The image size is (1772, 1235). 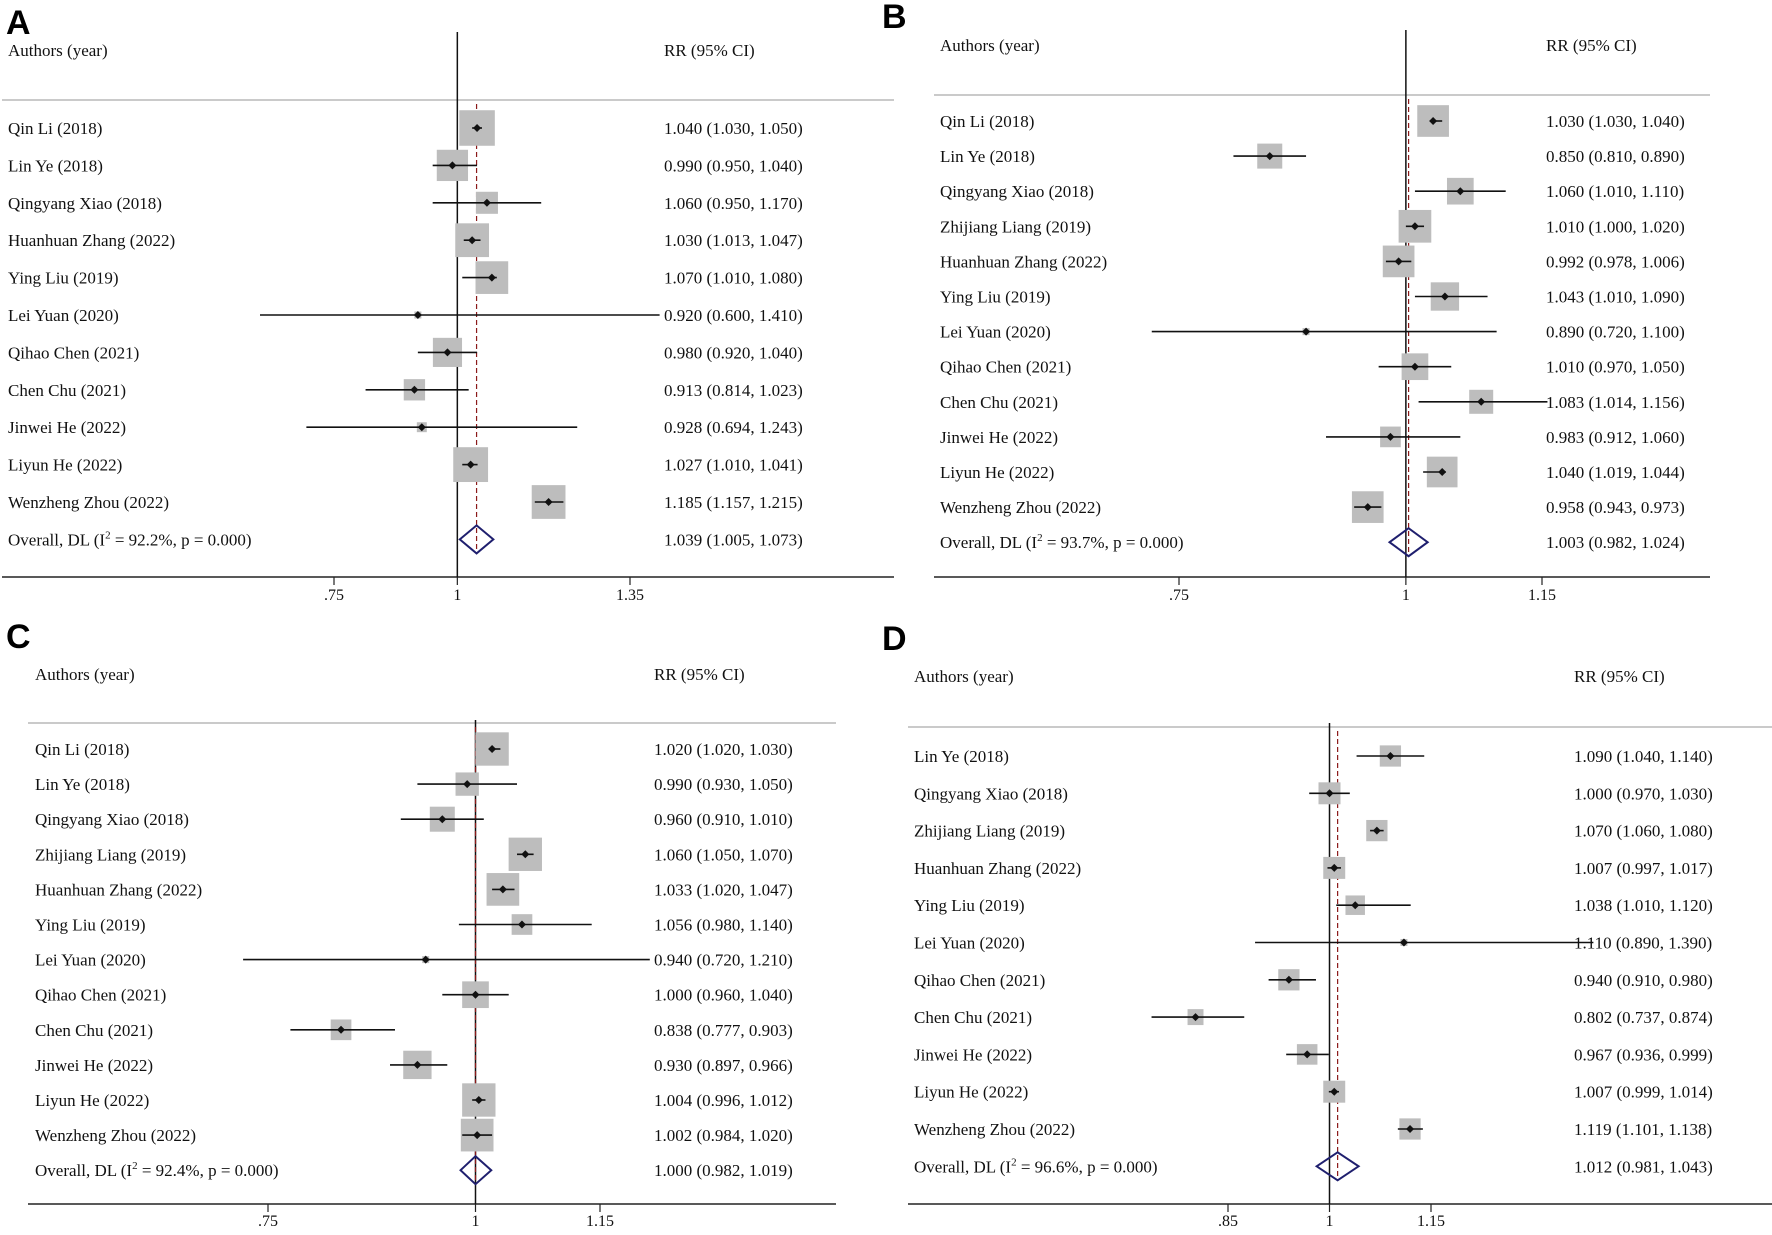 What do you see at coordinates (1312, 156) in the screenshot?
I see `study-row: Lin Ye (2018) 0.850 (0.810, 0.890)` at bounding box center [1312, 156].